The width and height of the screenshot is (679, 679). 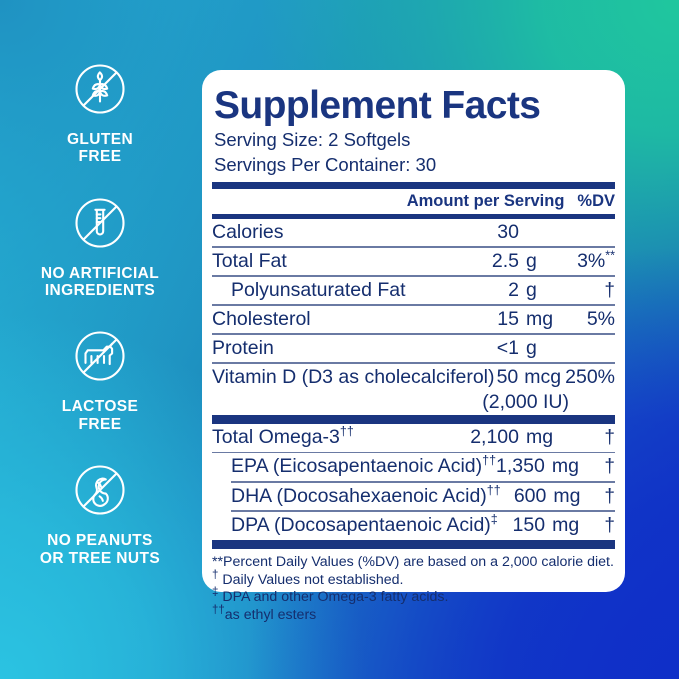 What do you see at coordinates (283, 436) in the screenshot?
I see `nutrient-name: Total Omega-3††` at bounding box center [283, 436].